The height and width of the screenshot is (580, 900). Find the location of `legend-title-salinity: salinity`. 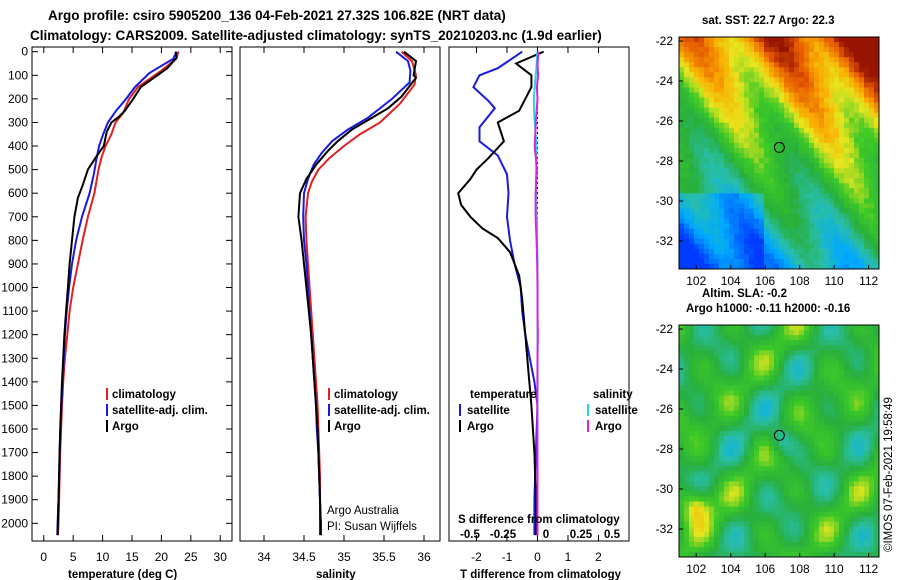

legend-title-salinity: salinity is located at coordinates (613, 395).